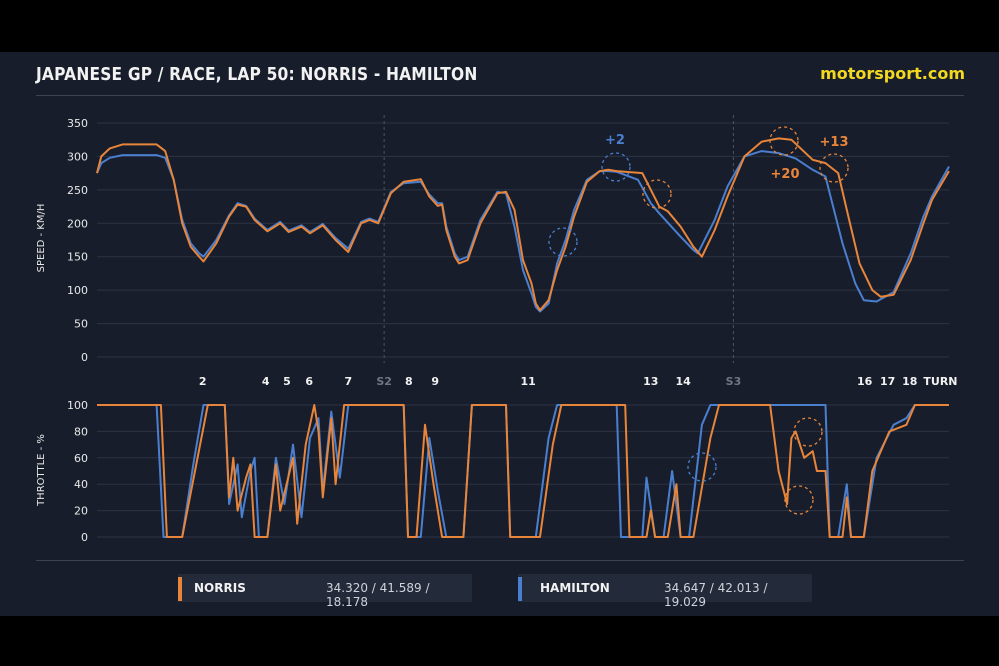 Image resolution: width=999 pixels, height=666 pixels. What do you see at coordinates (41, 470) in the screenshot?
I see `throttle-axis-label: THROTTLE - %` at bounding box center [41, 470].